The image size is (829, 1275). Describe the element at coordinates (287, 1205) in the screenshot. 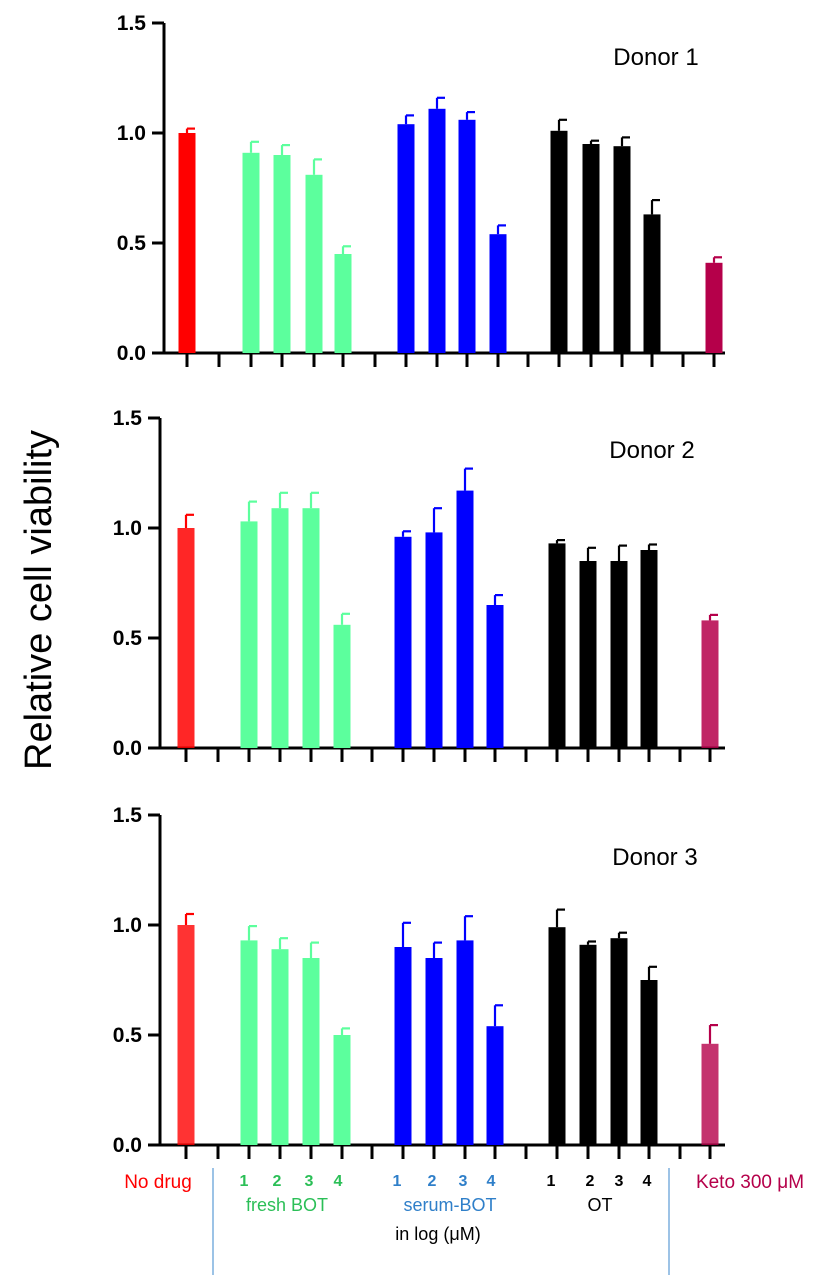

I see `fresh-bot-label: fresh BOT` at that location.